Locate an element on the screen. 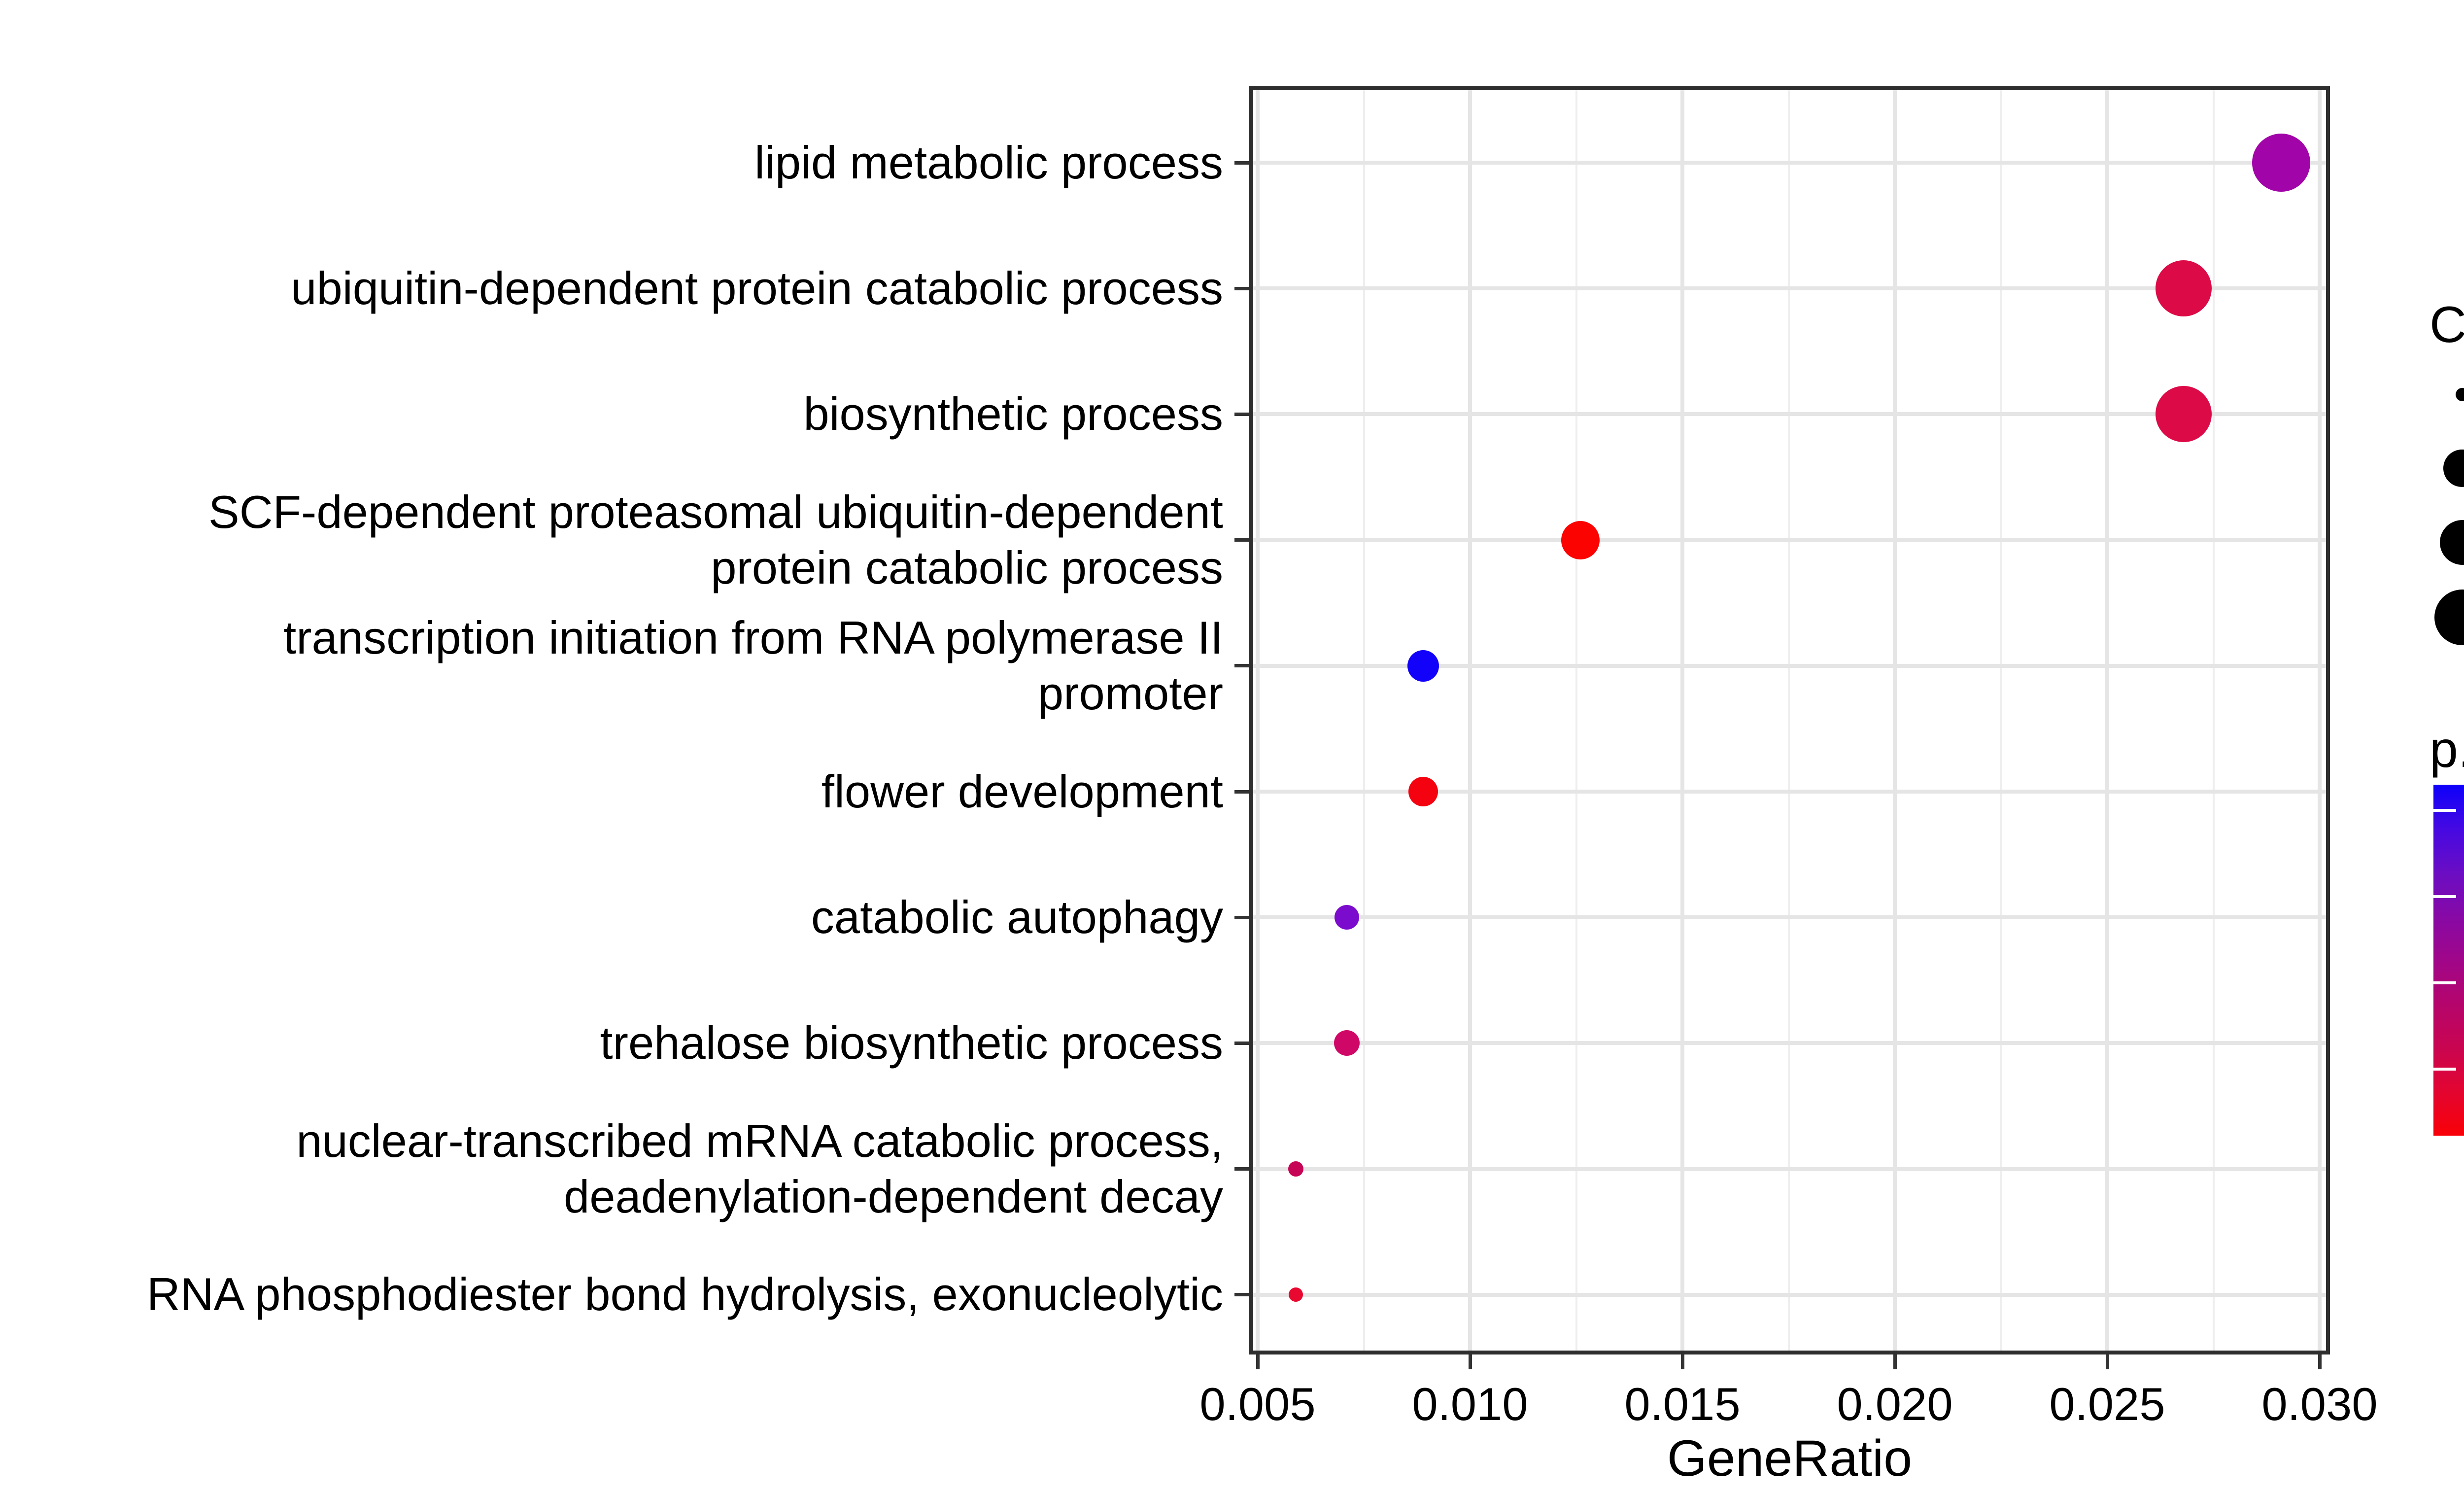 Image resolution: width=2464 pixels, height=1493 pixels. x-tick-label: 0.015 is located at coordinates (1682, 1404).